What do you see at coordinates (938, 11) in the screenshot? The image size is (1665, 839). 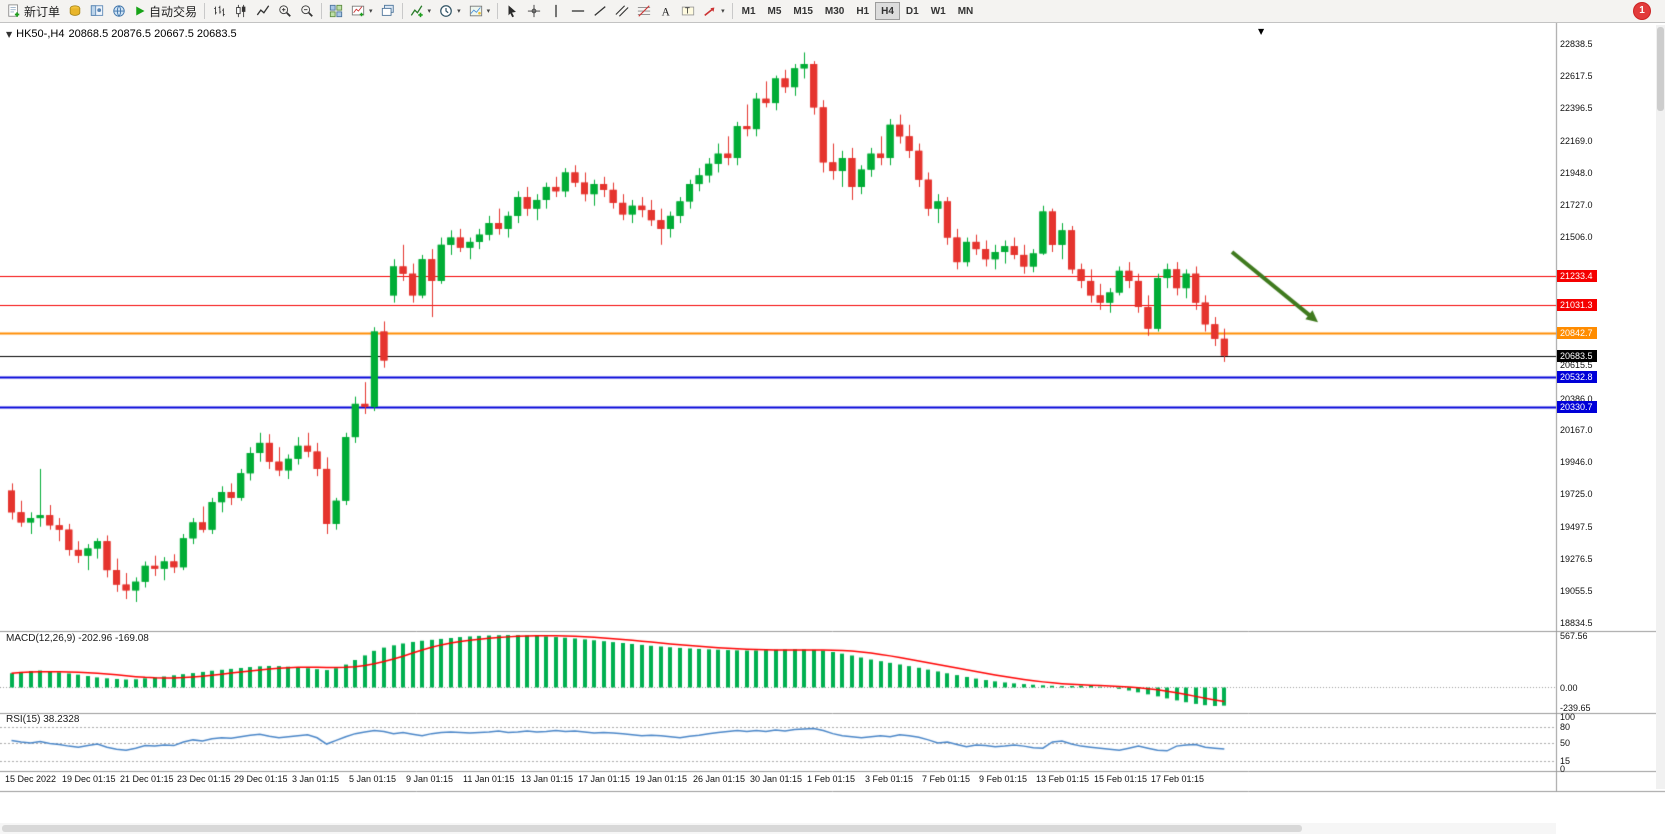 I see `timeframe-w1-button: W1` at bounding box center [938, 11].